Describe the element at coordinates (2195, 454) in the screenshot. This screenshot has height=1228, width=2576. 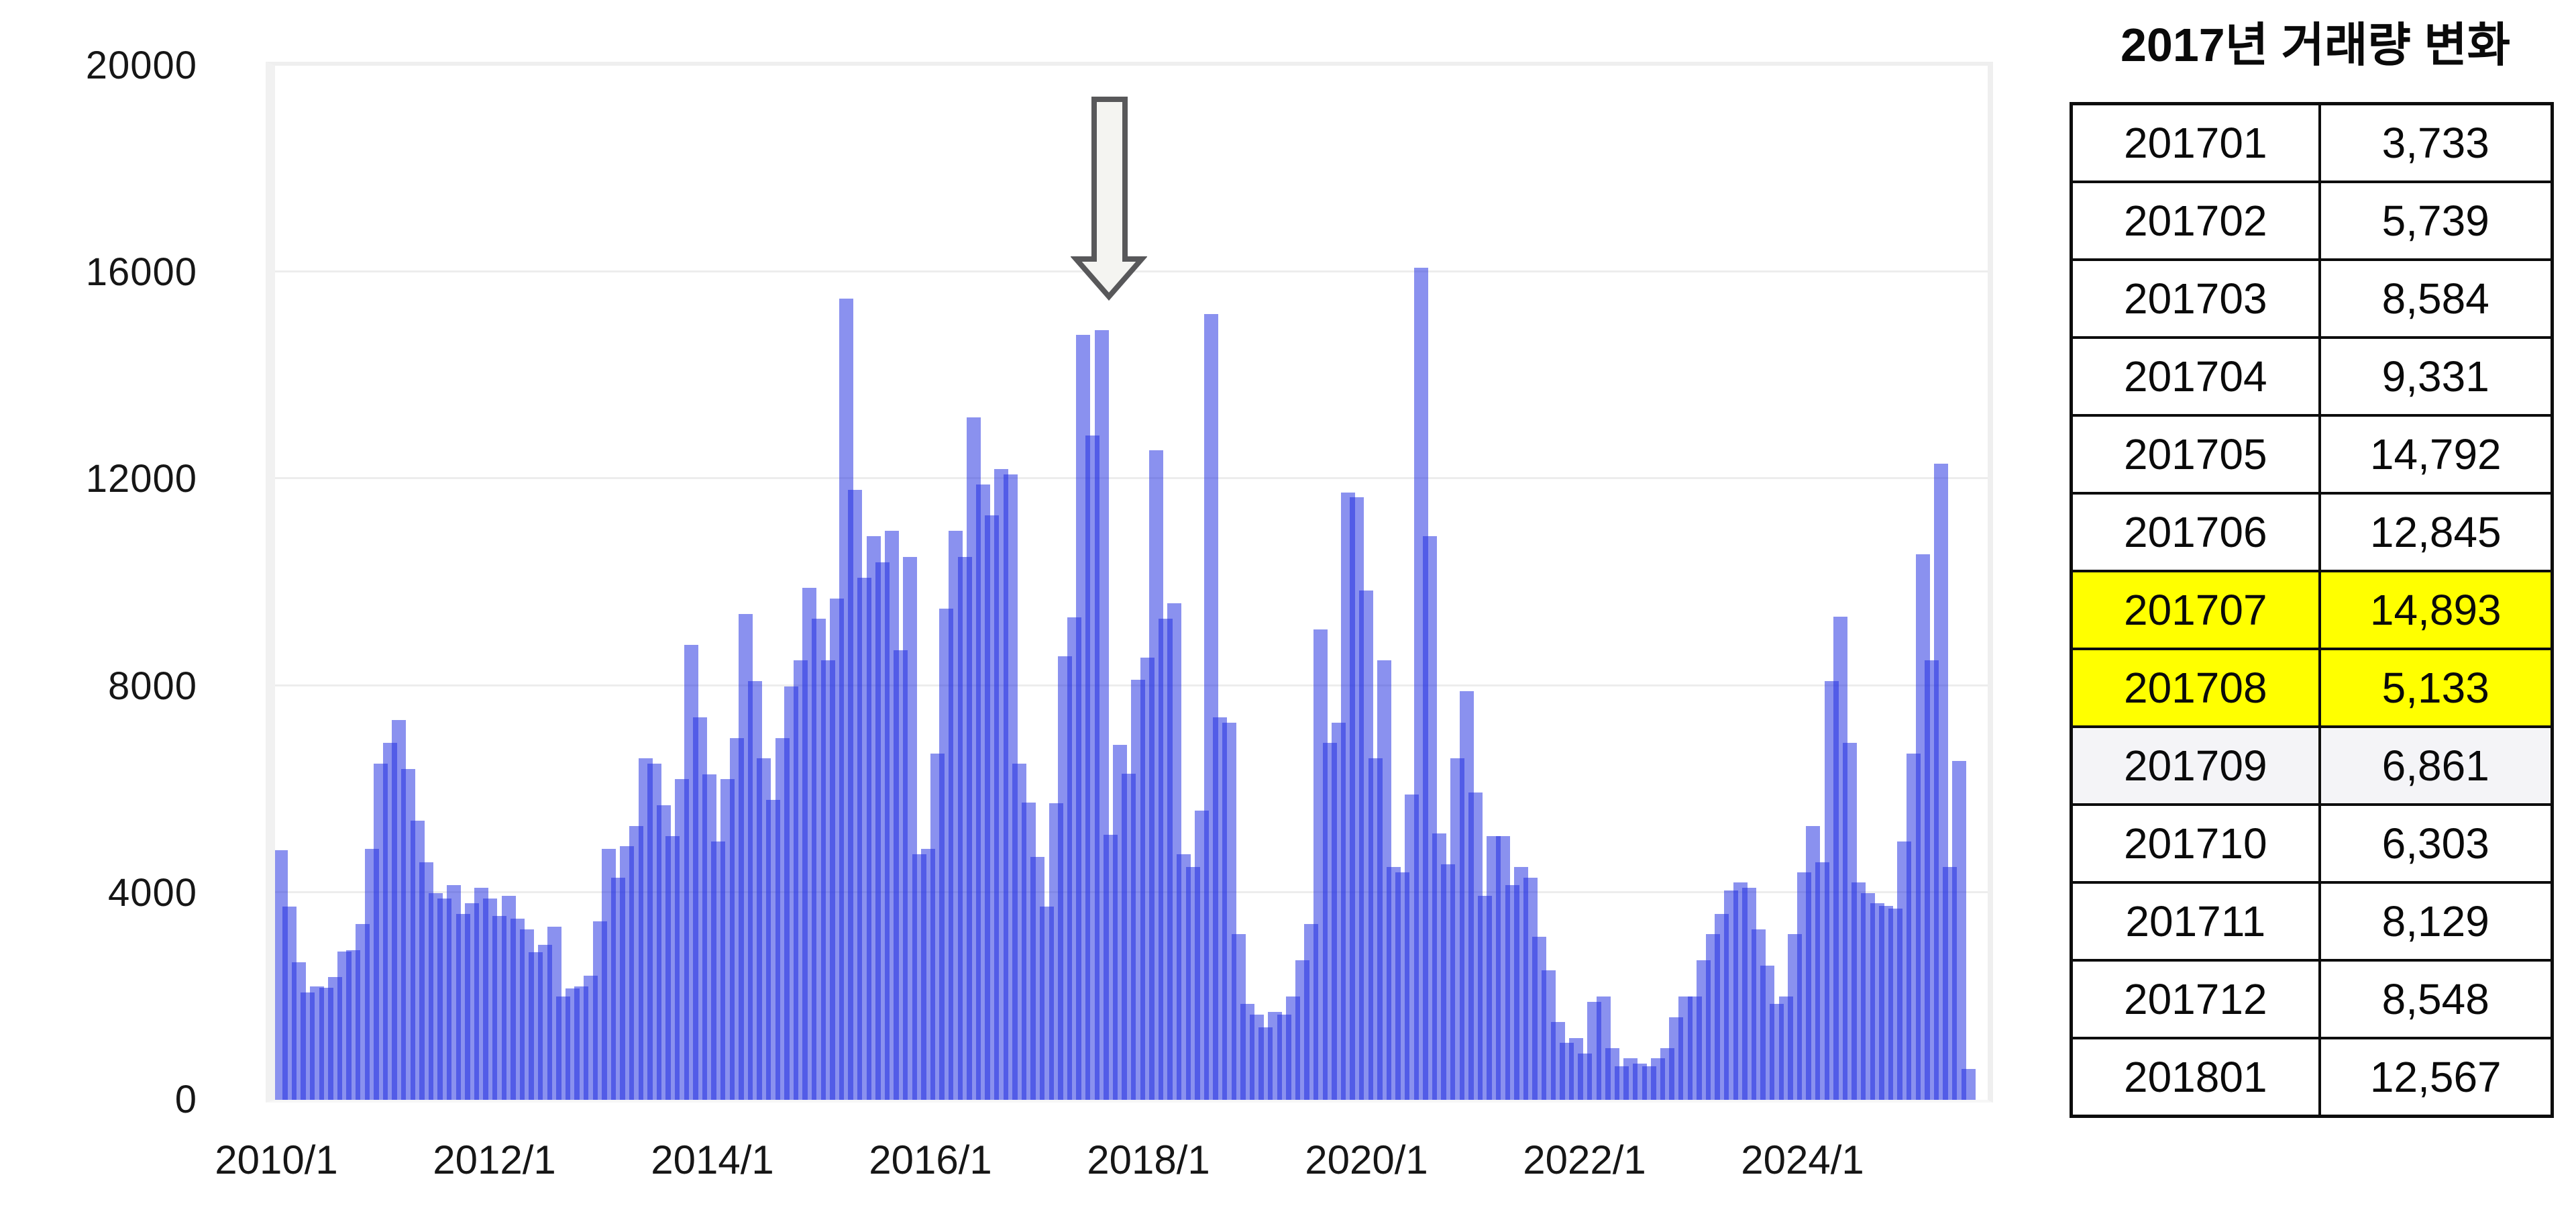
I see `month-cell: 201705` at that location.